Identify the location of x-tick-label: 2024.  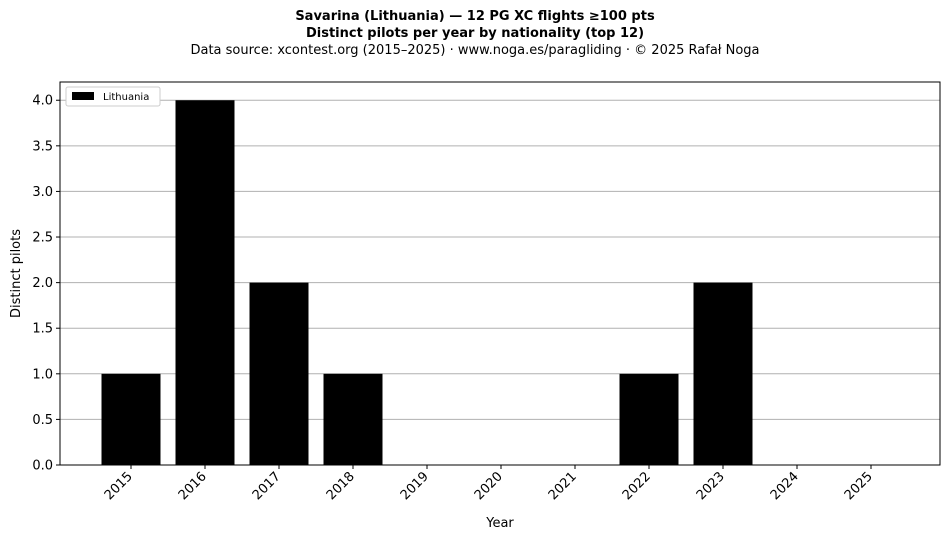
(785, 486).